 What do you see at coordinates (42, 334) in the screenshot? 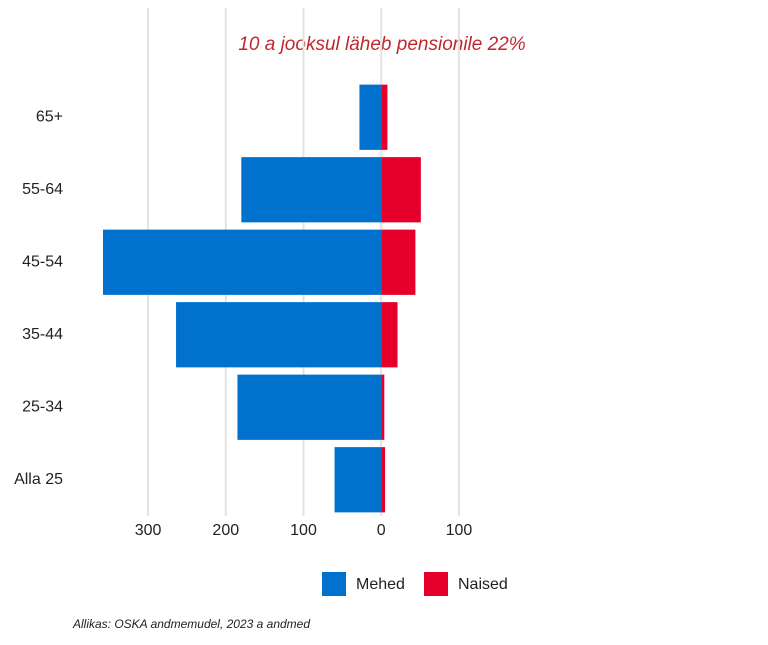
I see `y-tick-label: 35-44` at bounding box center [42, 334].